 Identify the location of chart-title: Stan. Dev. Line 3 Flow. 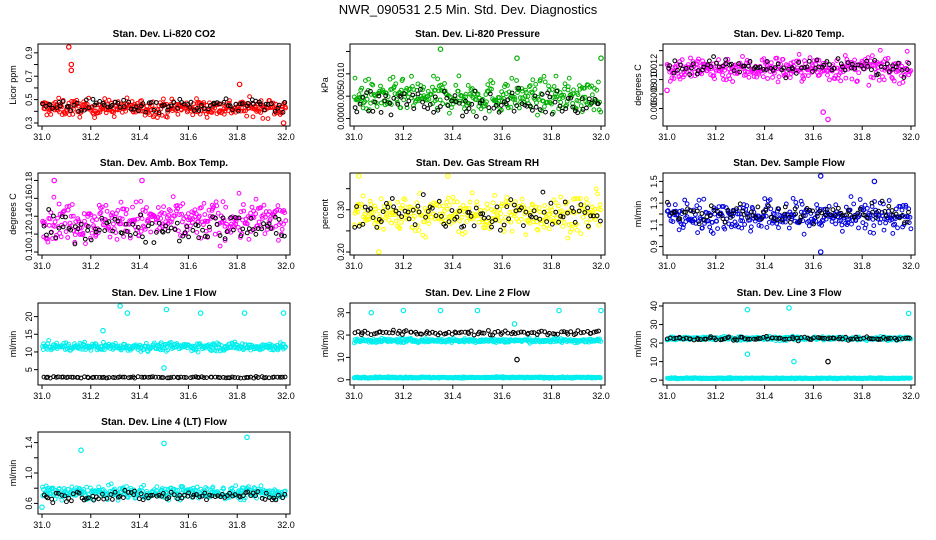
(789, 293).